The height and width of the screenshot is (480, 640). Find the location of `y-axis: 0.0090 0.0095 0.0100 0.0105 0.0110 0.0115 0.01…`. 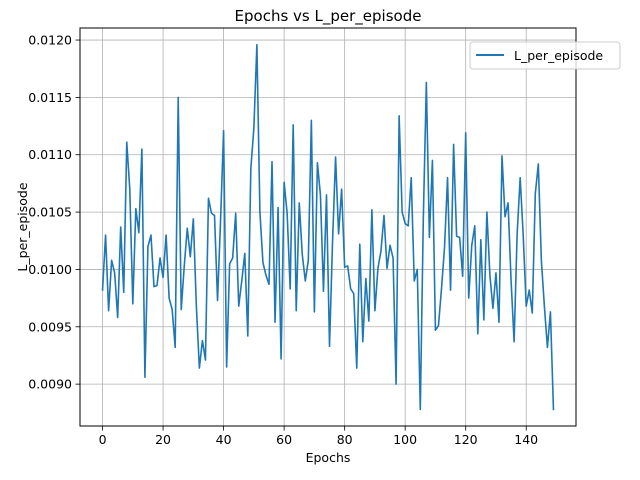

y-axis: 0.0090 0.0095 0.0100 0.0105 0.0110 0.0115 0.01… is located at coordinates (54, 212).